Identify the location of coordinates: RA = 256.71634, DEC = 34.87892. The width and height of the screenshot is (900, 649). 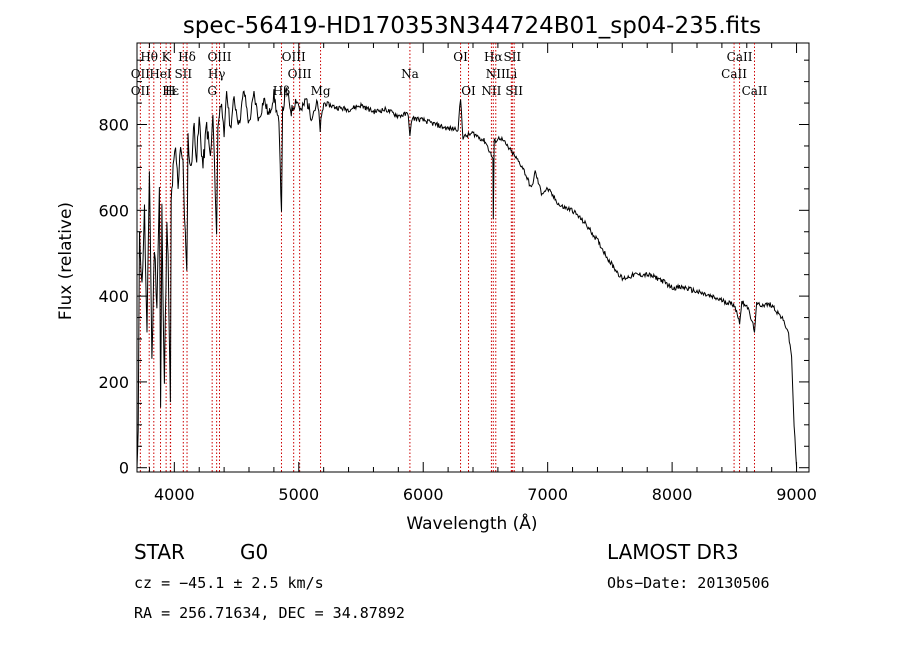
(269, 613).